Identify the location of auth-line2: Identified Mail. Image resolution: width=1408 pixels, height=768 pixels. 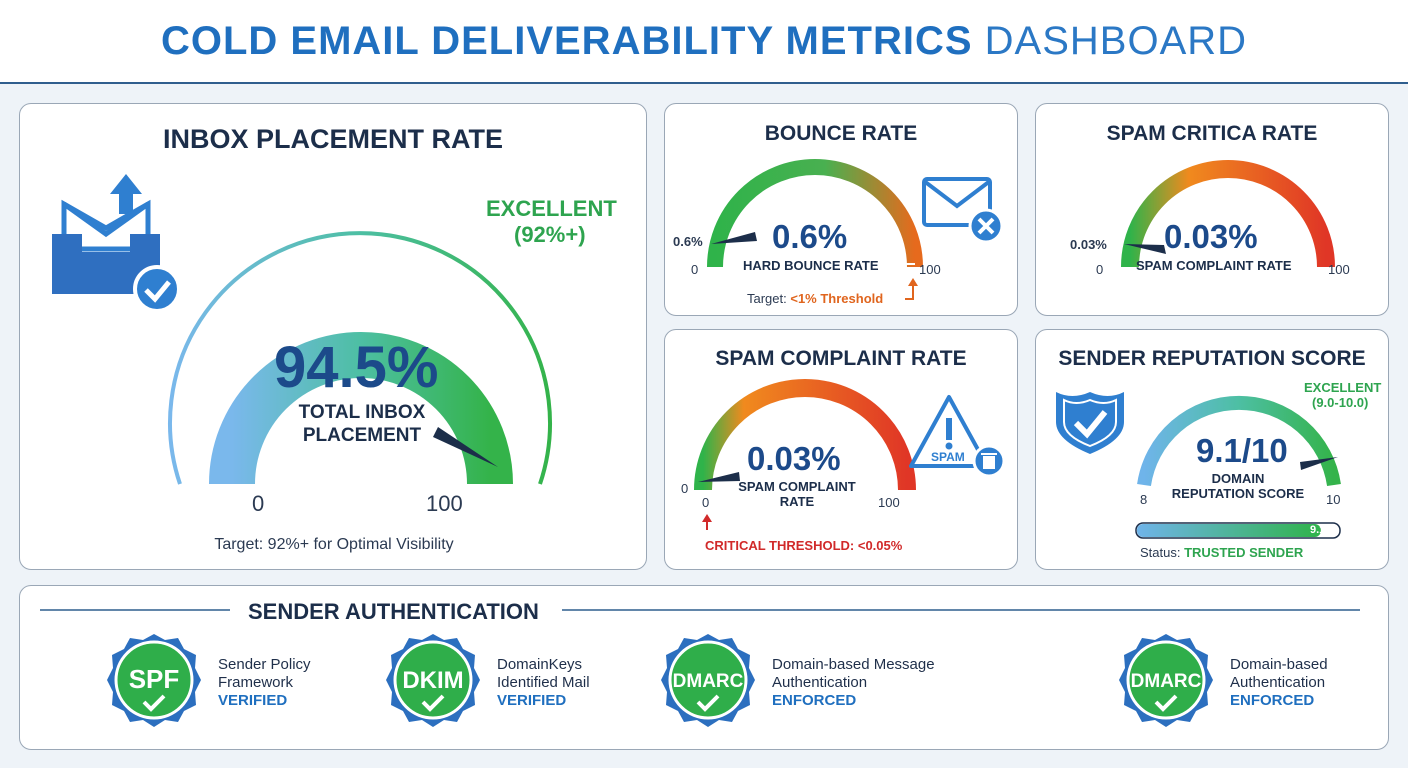
(543, 682).